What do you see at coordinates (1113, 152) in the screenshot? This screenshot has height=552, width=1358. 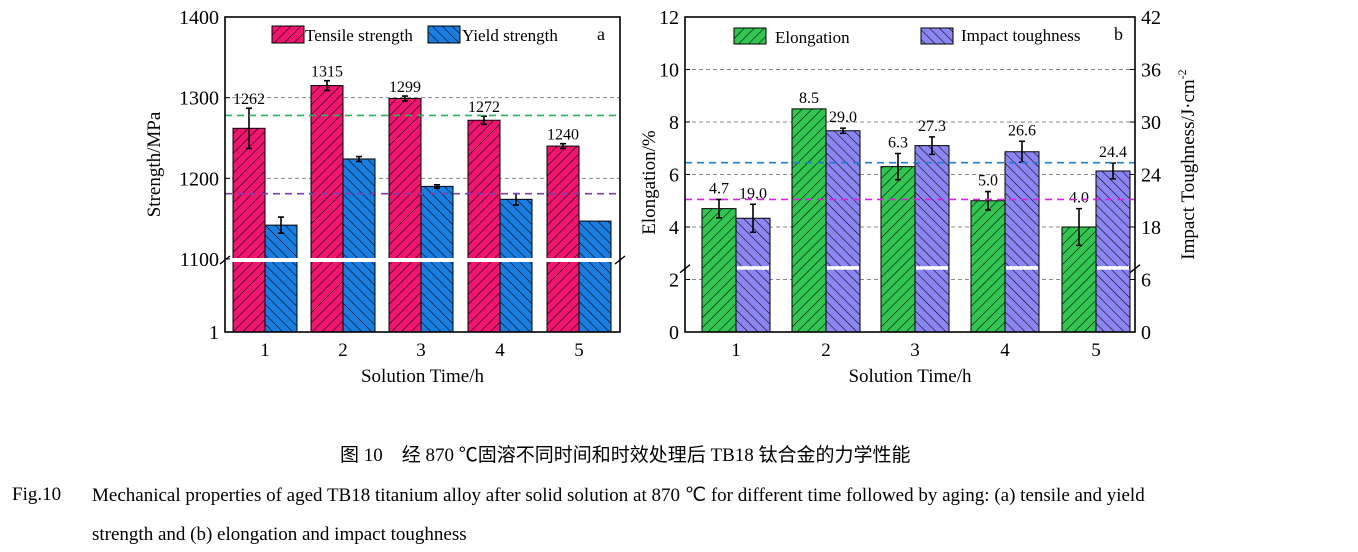 I see `data-label: 24.4` at bounding box center [1113, 152].